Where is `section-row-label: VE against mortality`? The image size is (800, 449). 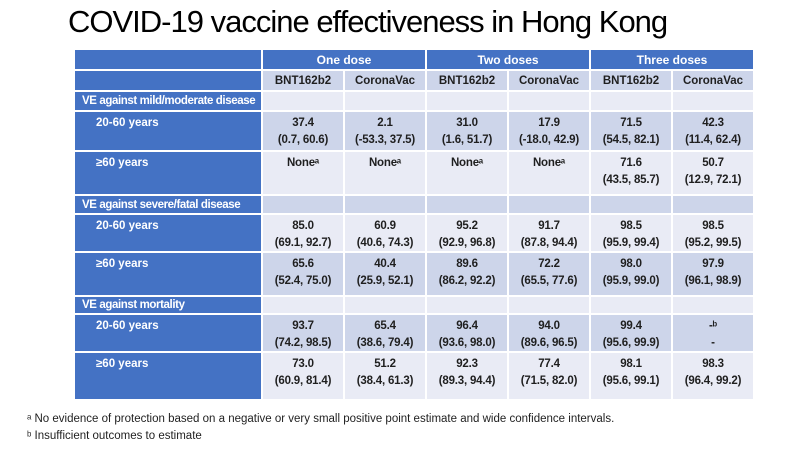
section-row-label: VE against mortality is located at coordinates (168, 305).